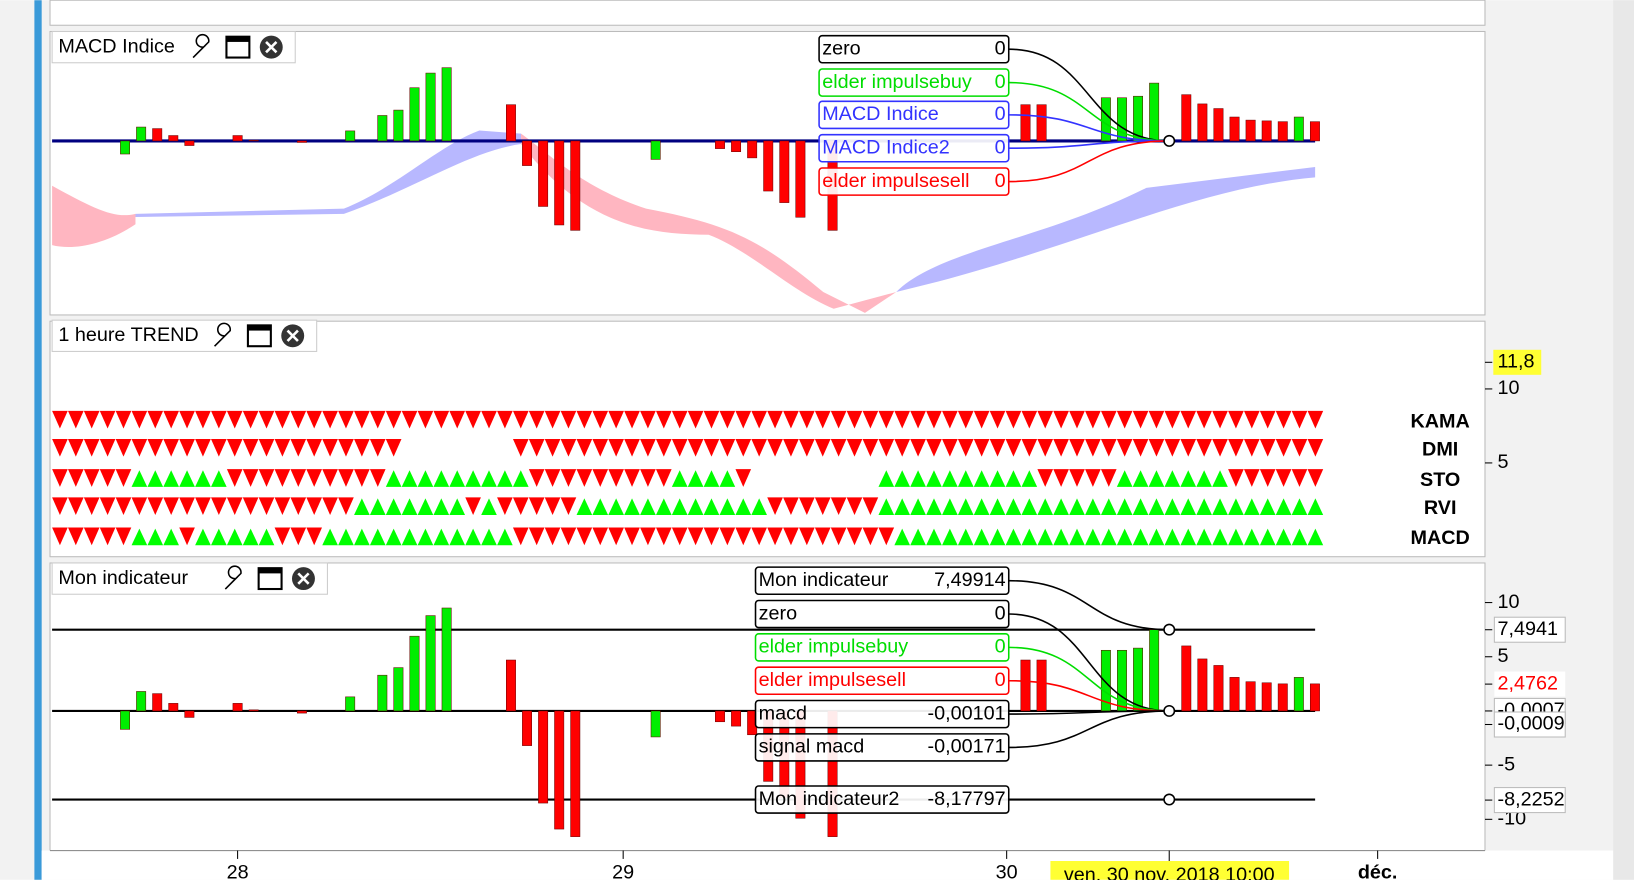 The image size is (1634, 880). Describe the element at coordinates (812, 747) in the screenshot. I see `legend-name: signal macd` at that location.